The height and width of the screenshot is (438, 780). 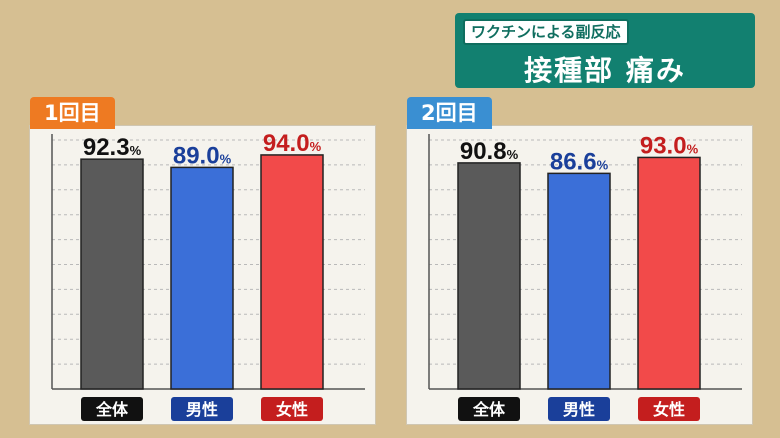 What do you see at coordinates (489, 151) in the screenshot?
I see `value-label: 90.8%` at bounding box center [489, 151].